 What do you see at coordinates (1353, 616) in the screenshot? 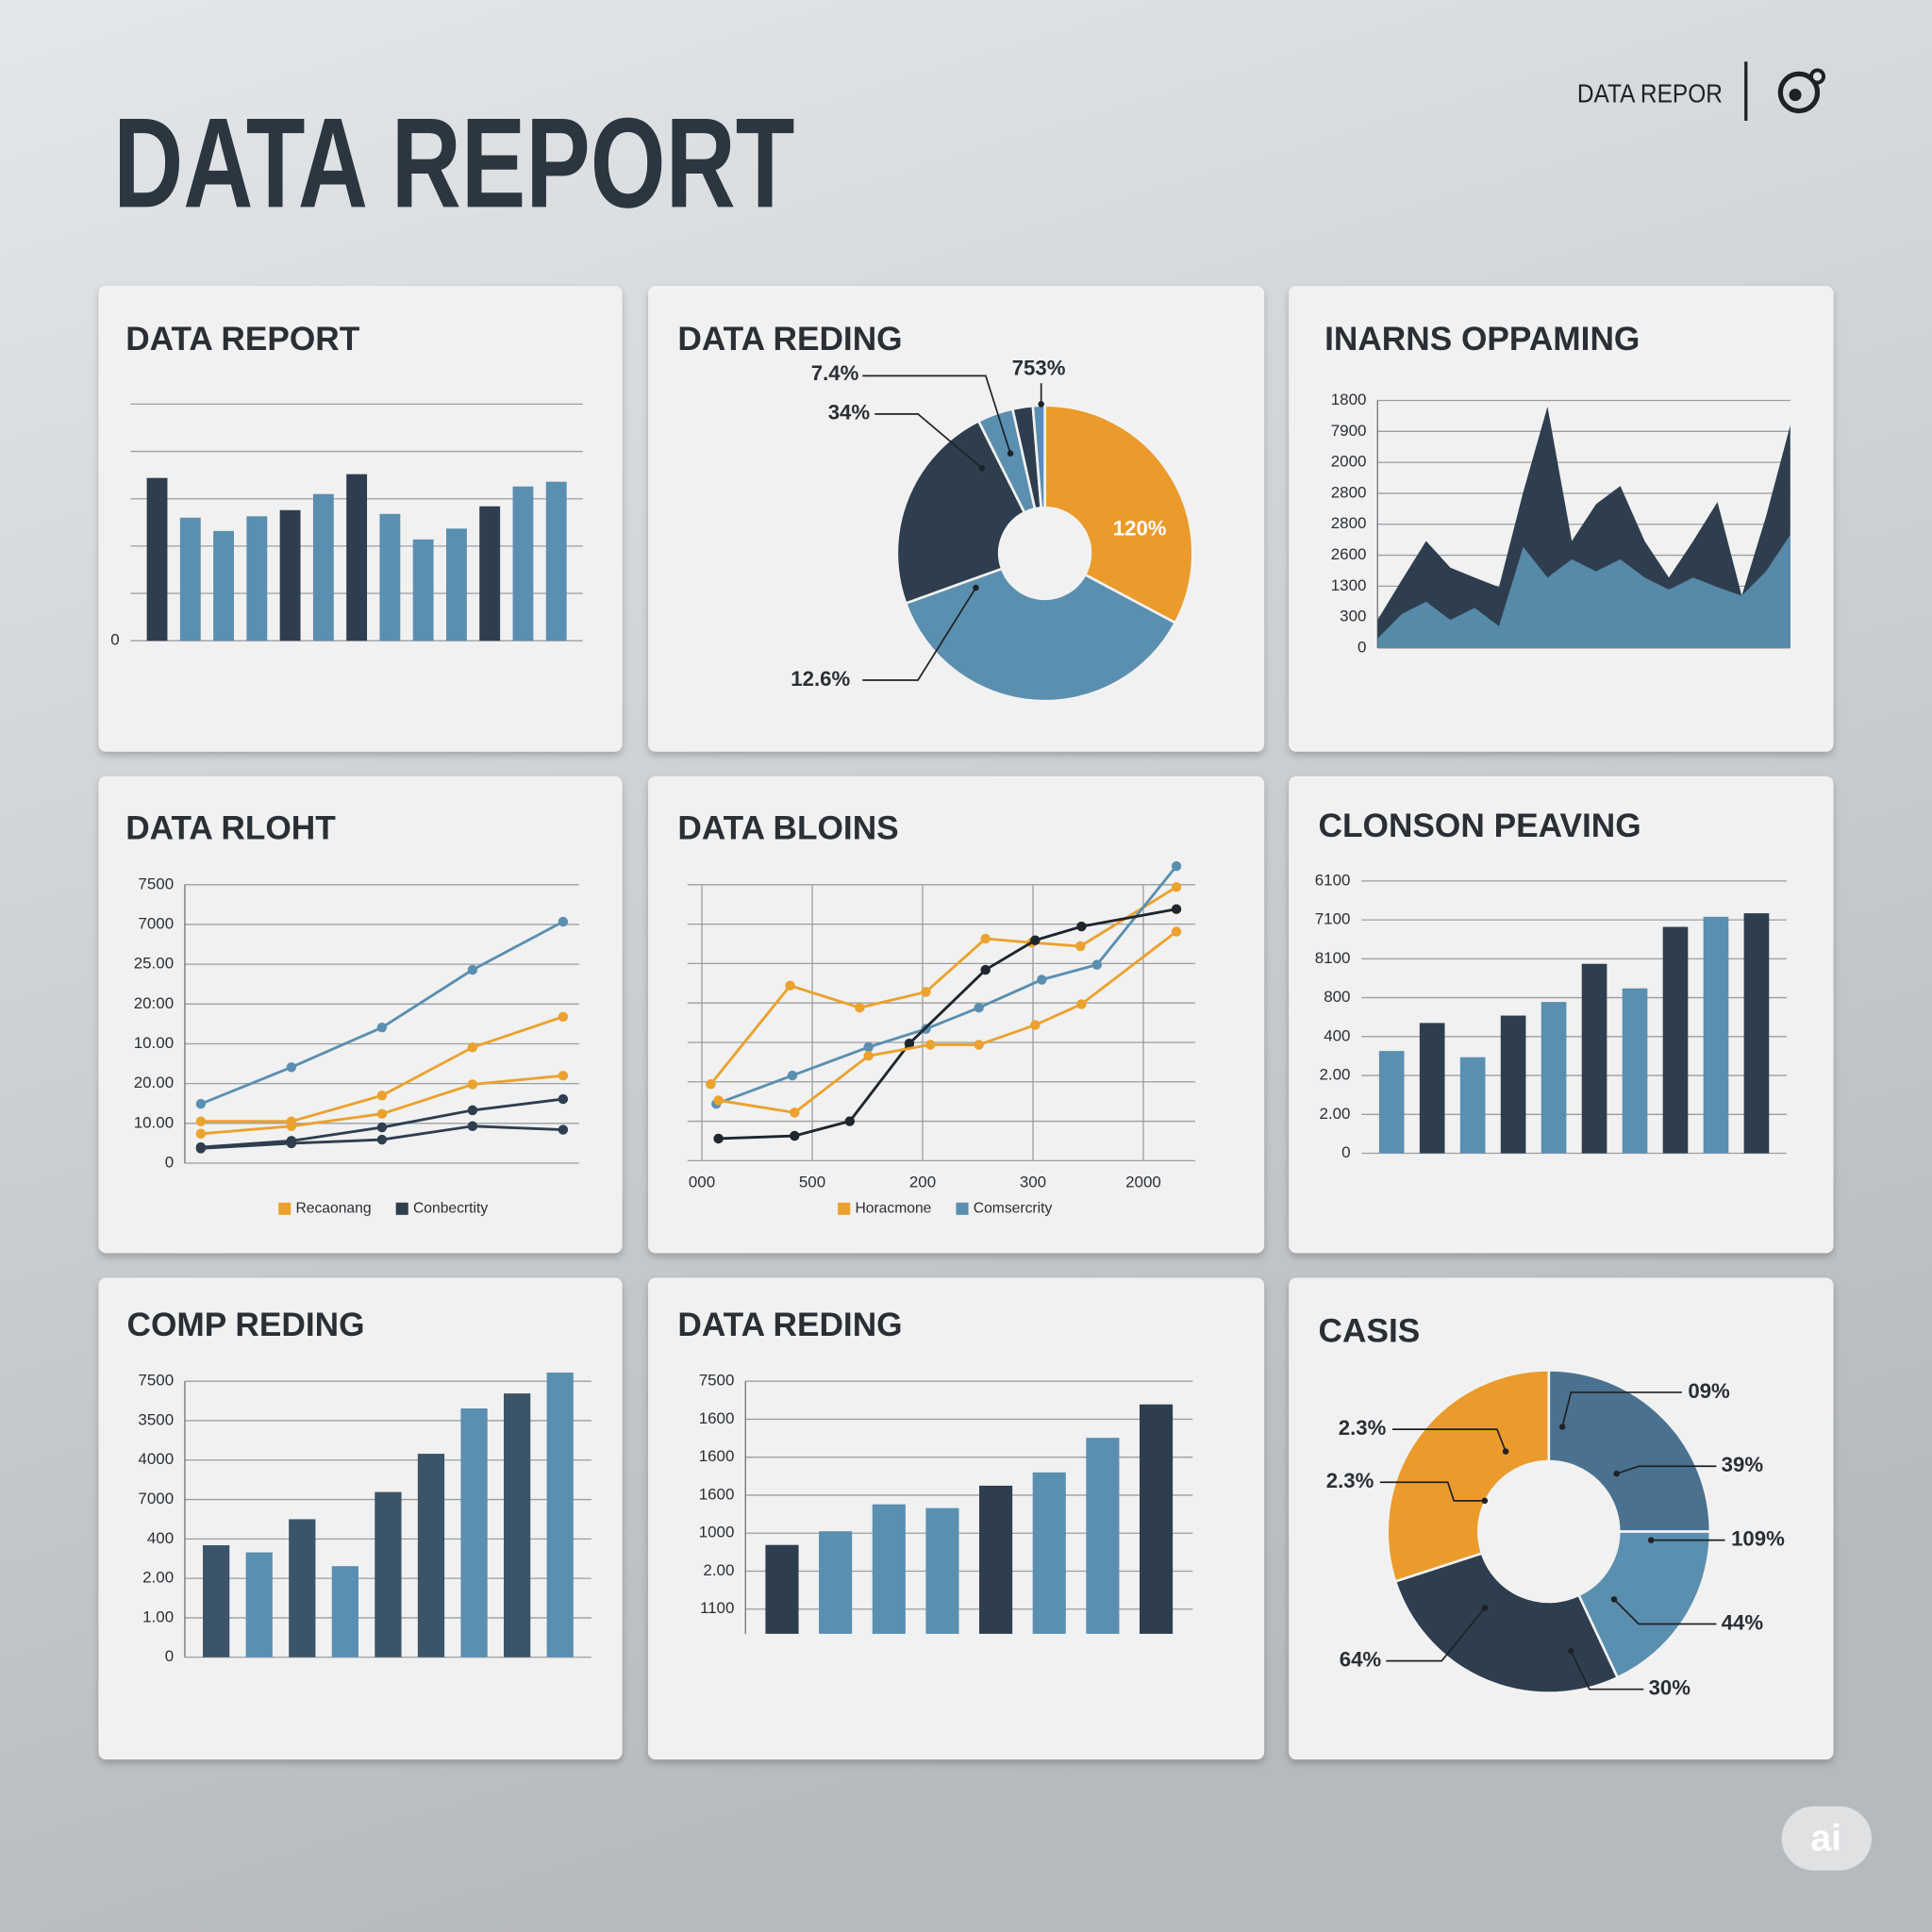
I see `y-tick-label: 300` at bounding box center [1353, 616].